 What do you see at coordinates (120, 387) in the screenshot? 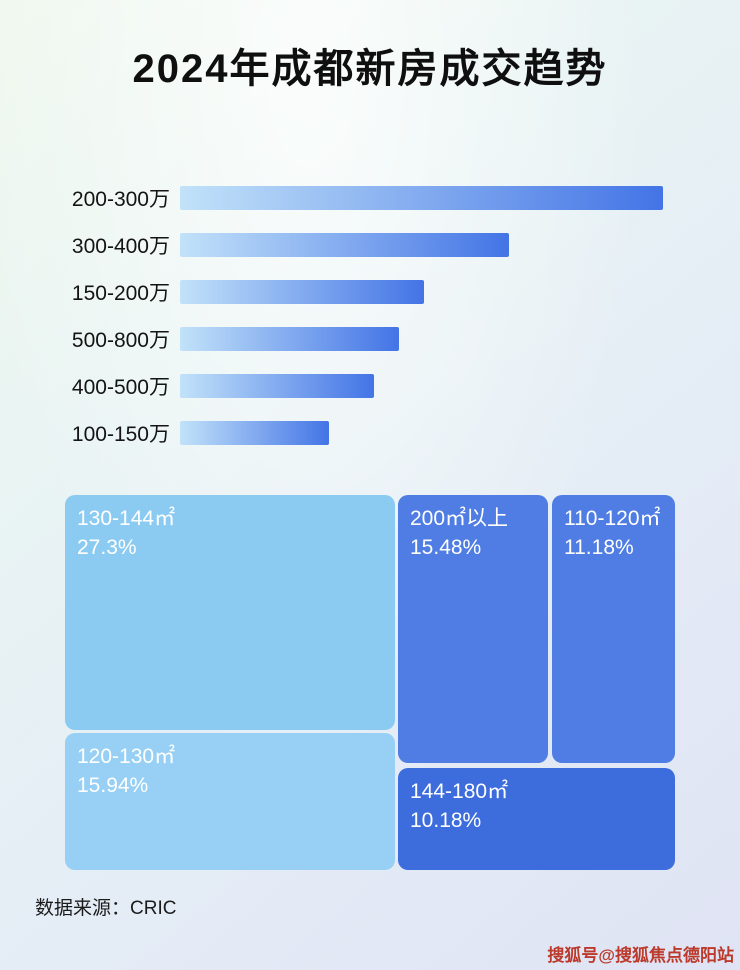
I see `bar-category-label: 400-500万` at bounding box center [120, 387].